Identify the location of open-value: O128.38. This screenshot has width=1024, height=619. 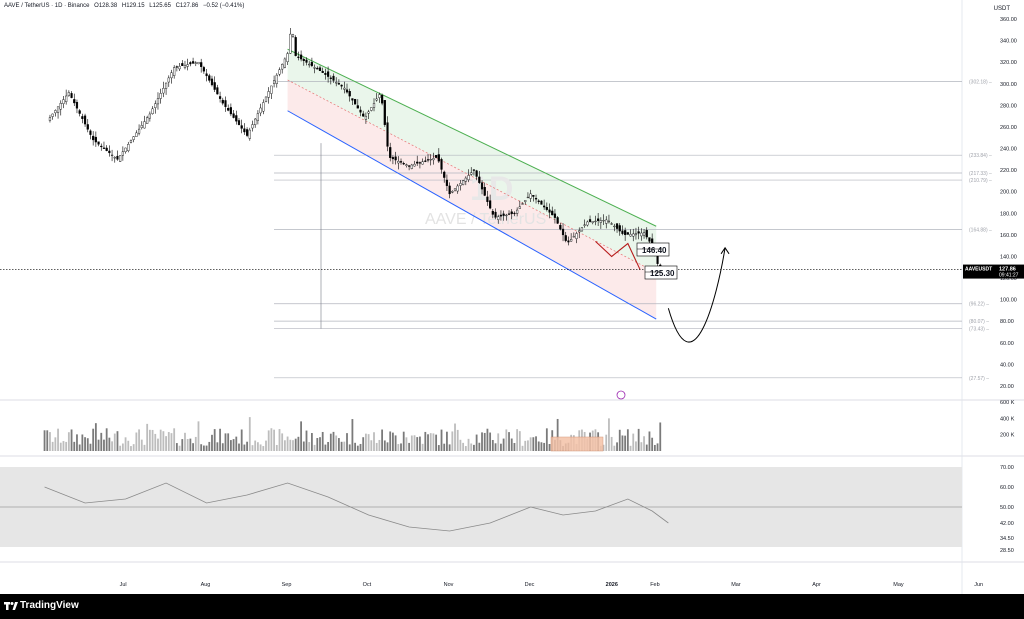
(106, 6).